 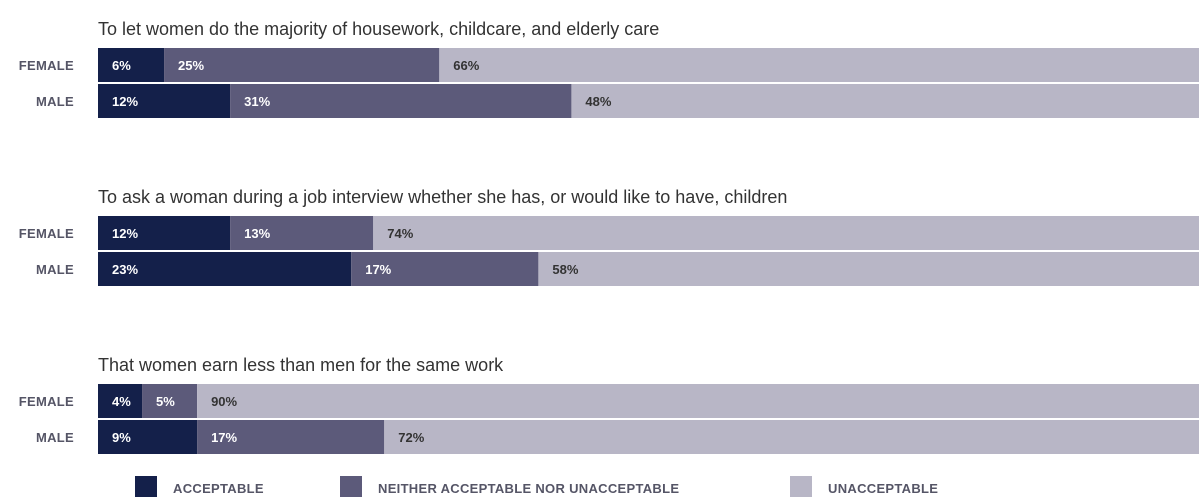 What do you see at coordinates (165, 401) in the screenshot?
I see `bar-value-label: 5%` at bounding box center [165, 401].